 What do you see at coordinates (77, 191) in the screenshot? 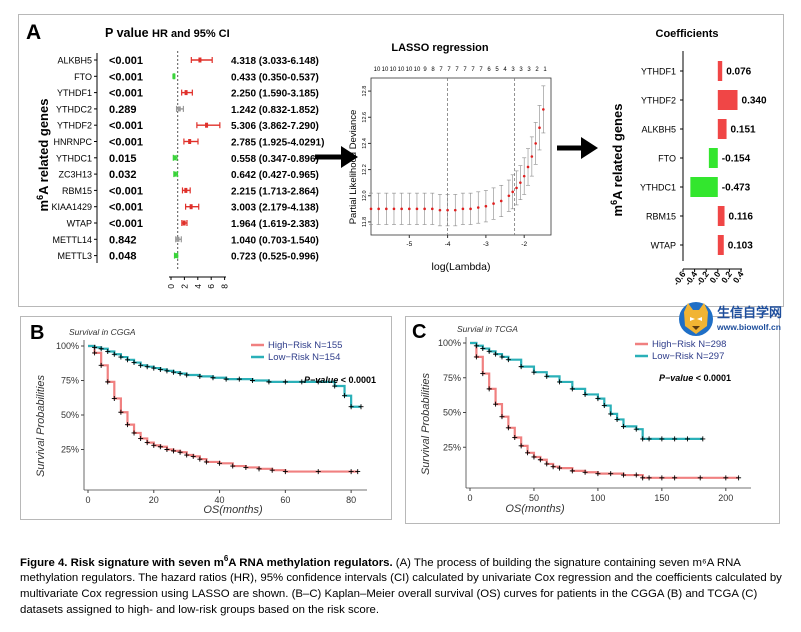
I see `forest-gene-label: RBM15` at bounding box center [77, 191].